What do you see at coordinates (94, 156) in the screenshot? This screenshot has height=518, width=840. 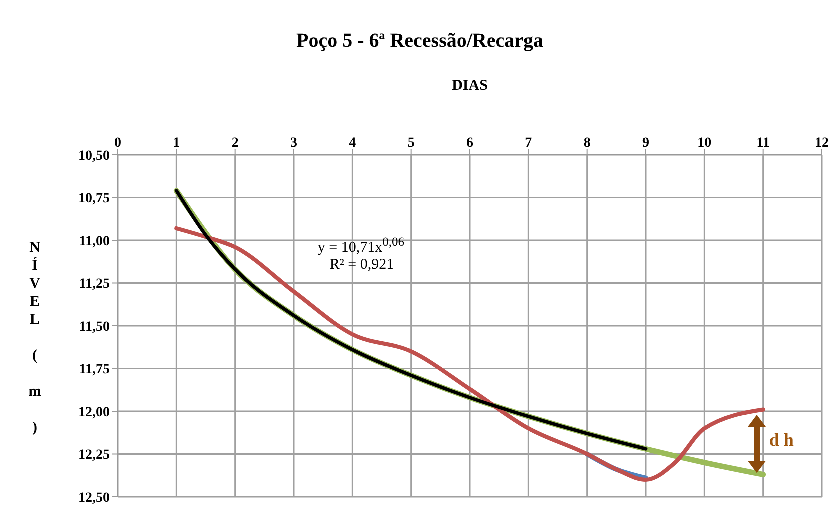 I see `y-tick-label: 10,50` at bounding box center [94, 156].